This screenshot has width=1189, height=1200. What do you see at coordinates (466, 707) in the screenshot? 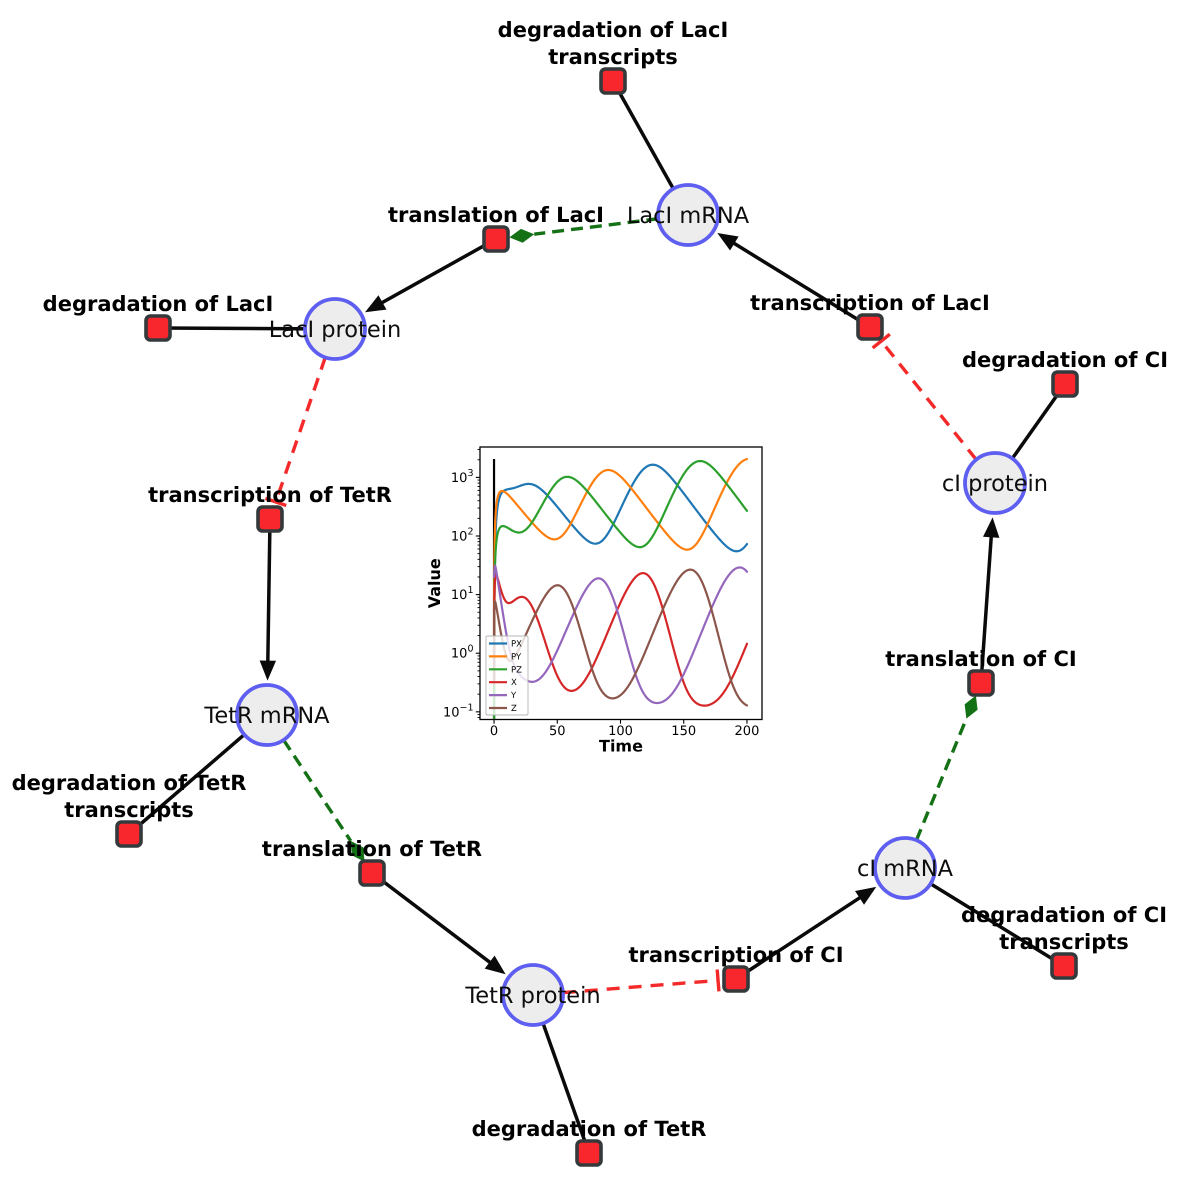
I see `y-tick-exp--1: −1` at bounding box center [466, 707].